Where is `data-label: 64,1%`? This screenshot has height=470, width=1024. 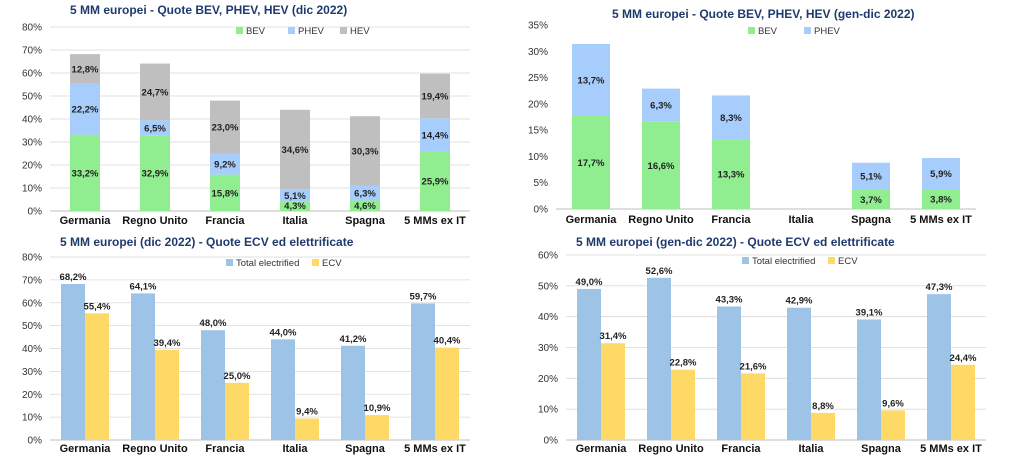
data-label: 64,1% is located at coordinates (143, 286).